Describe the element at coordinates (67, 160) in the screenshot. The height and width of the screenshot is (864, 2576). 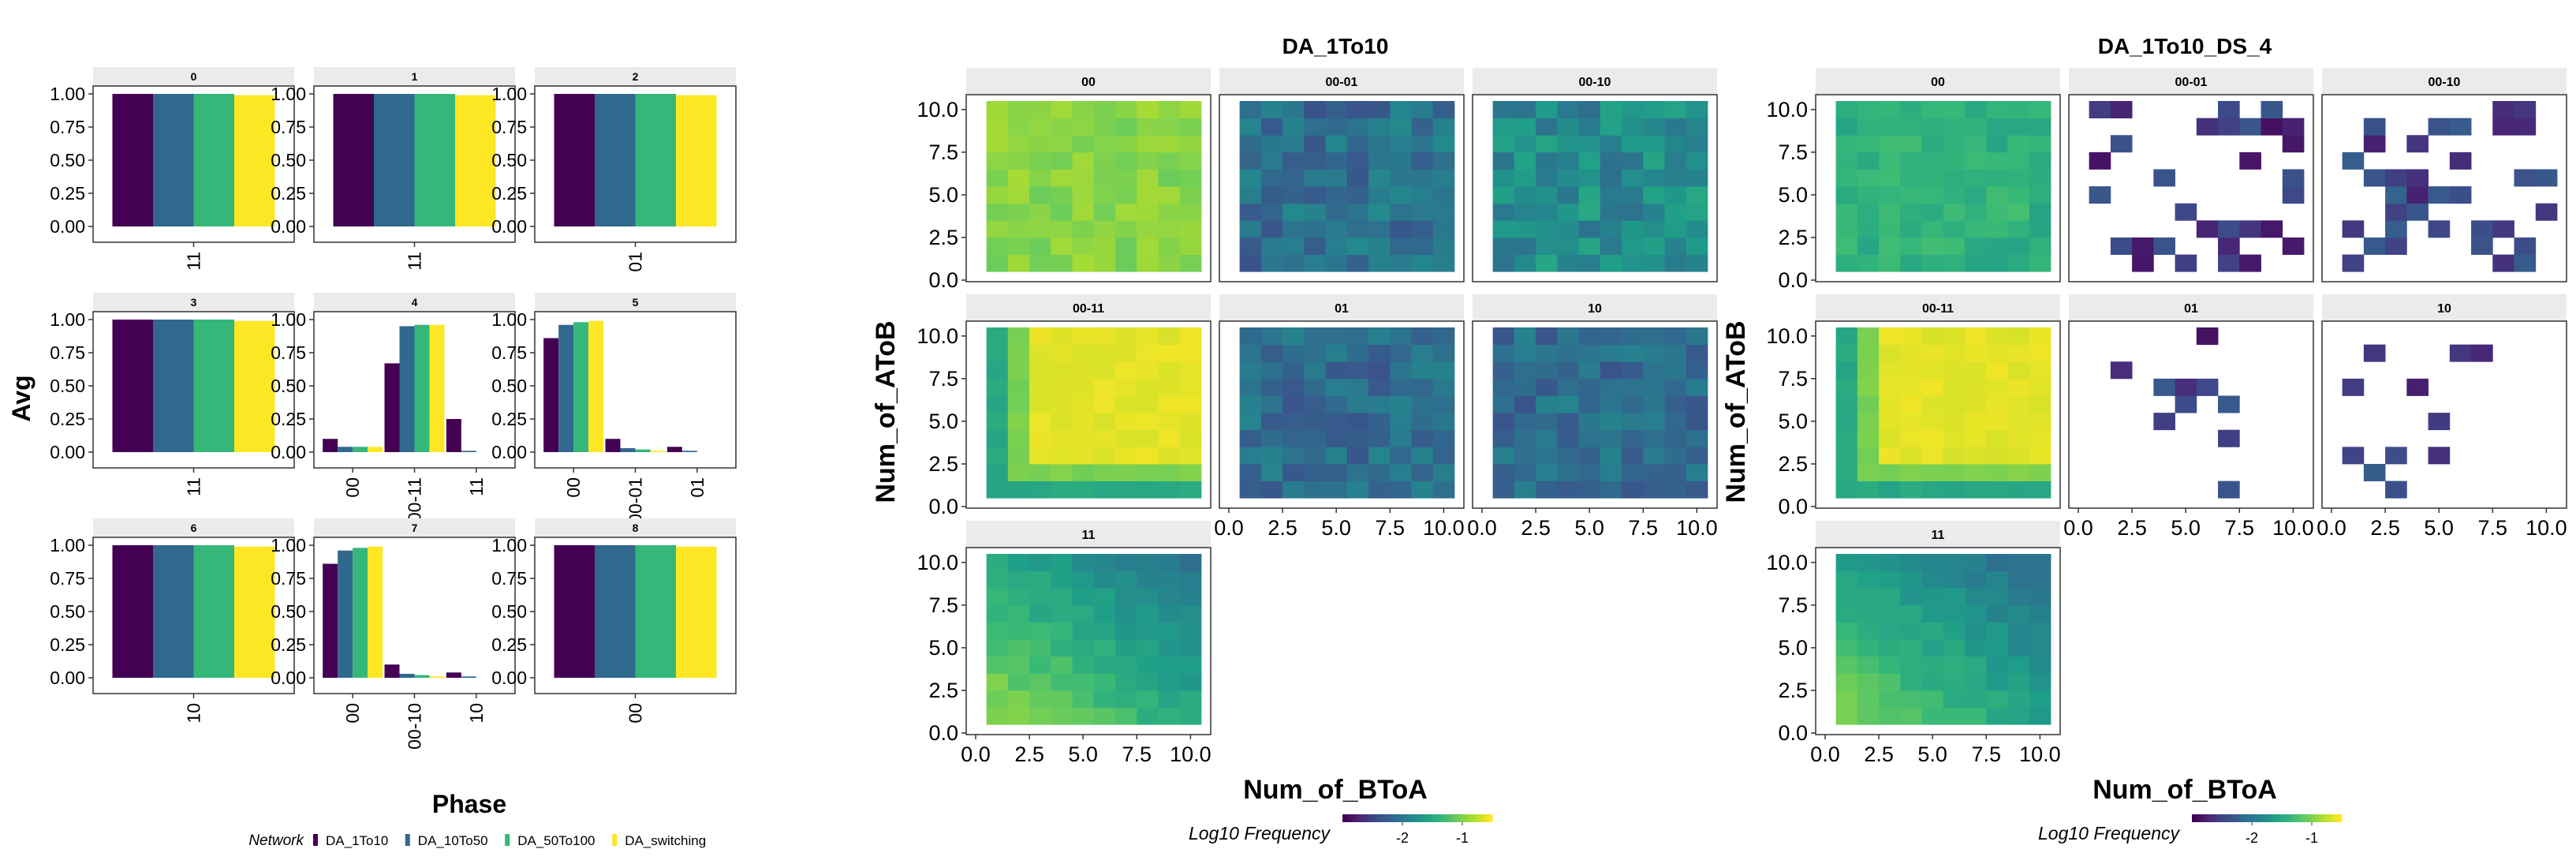
I see `y-tick-label: 0.50` at that location.